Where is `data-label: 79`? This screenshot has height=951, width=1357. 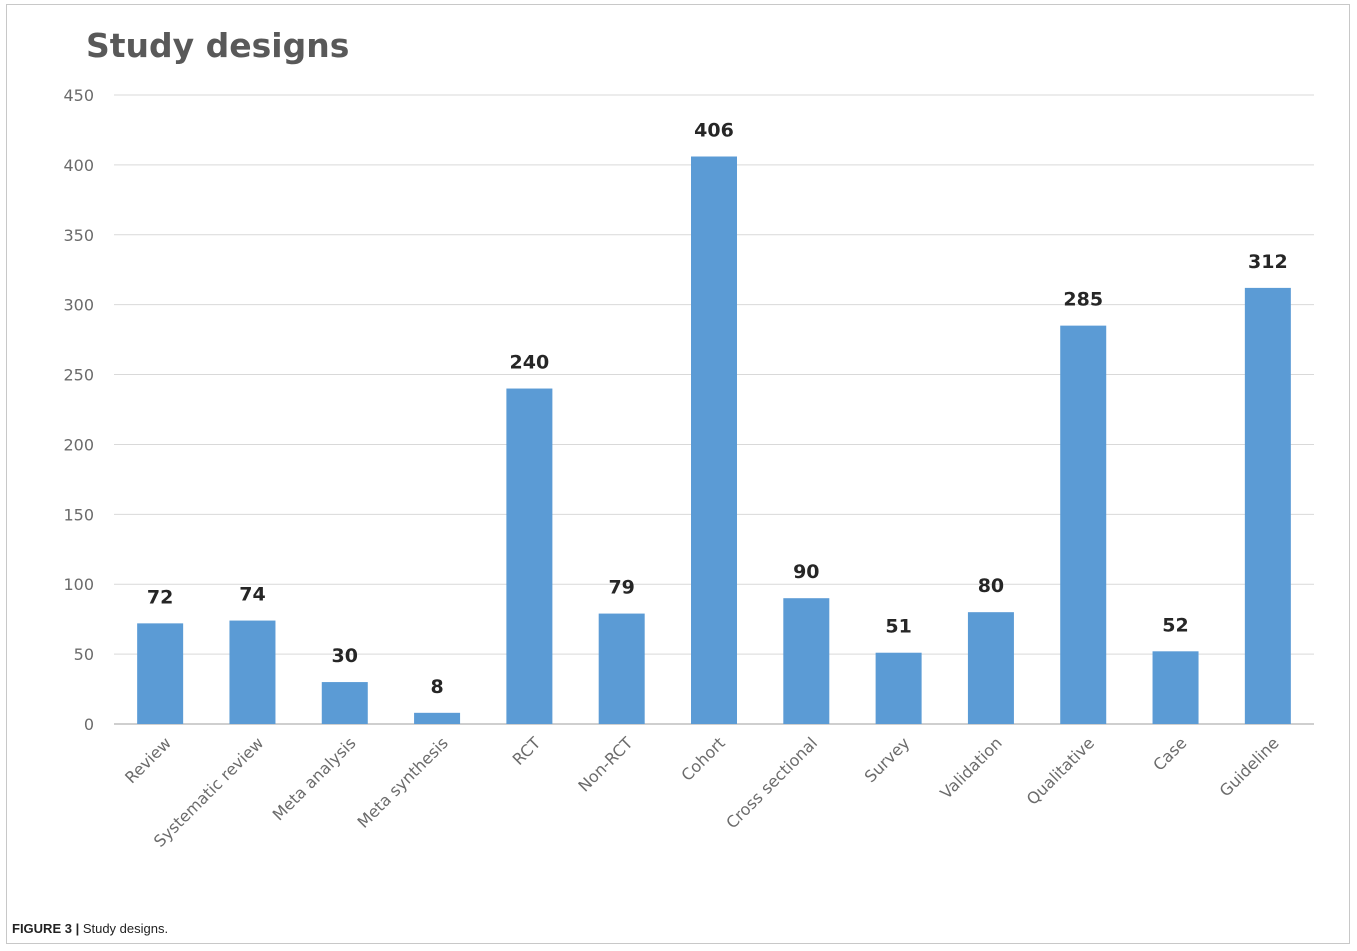
data-label: 79 is located at coordinates (621, 588).